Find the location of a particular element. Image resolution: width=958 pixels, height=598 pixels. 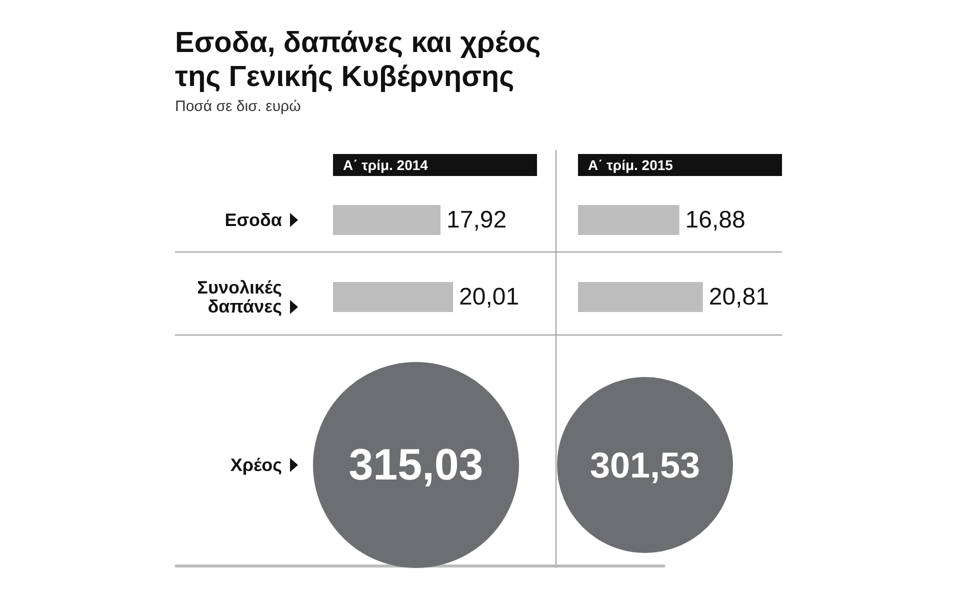

text: Ποσά σε δισ. ευρώ is located at coordinates (238, 106).